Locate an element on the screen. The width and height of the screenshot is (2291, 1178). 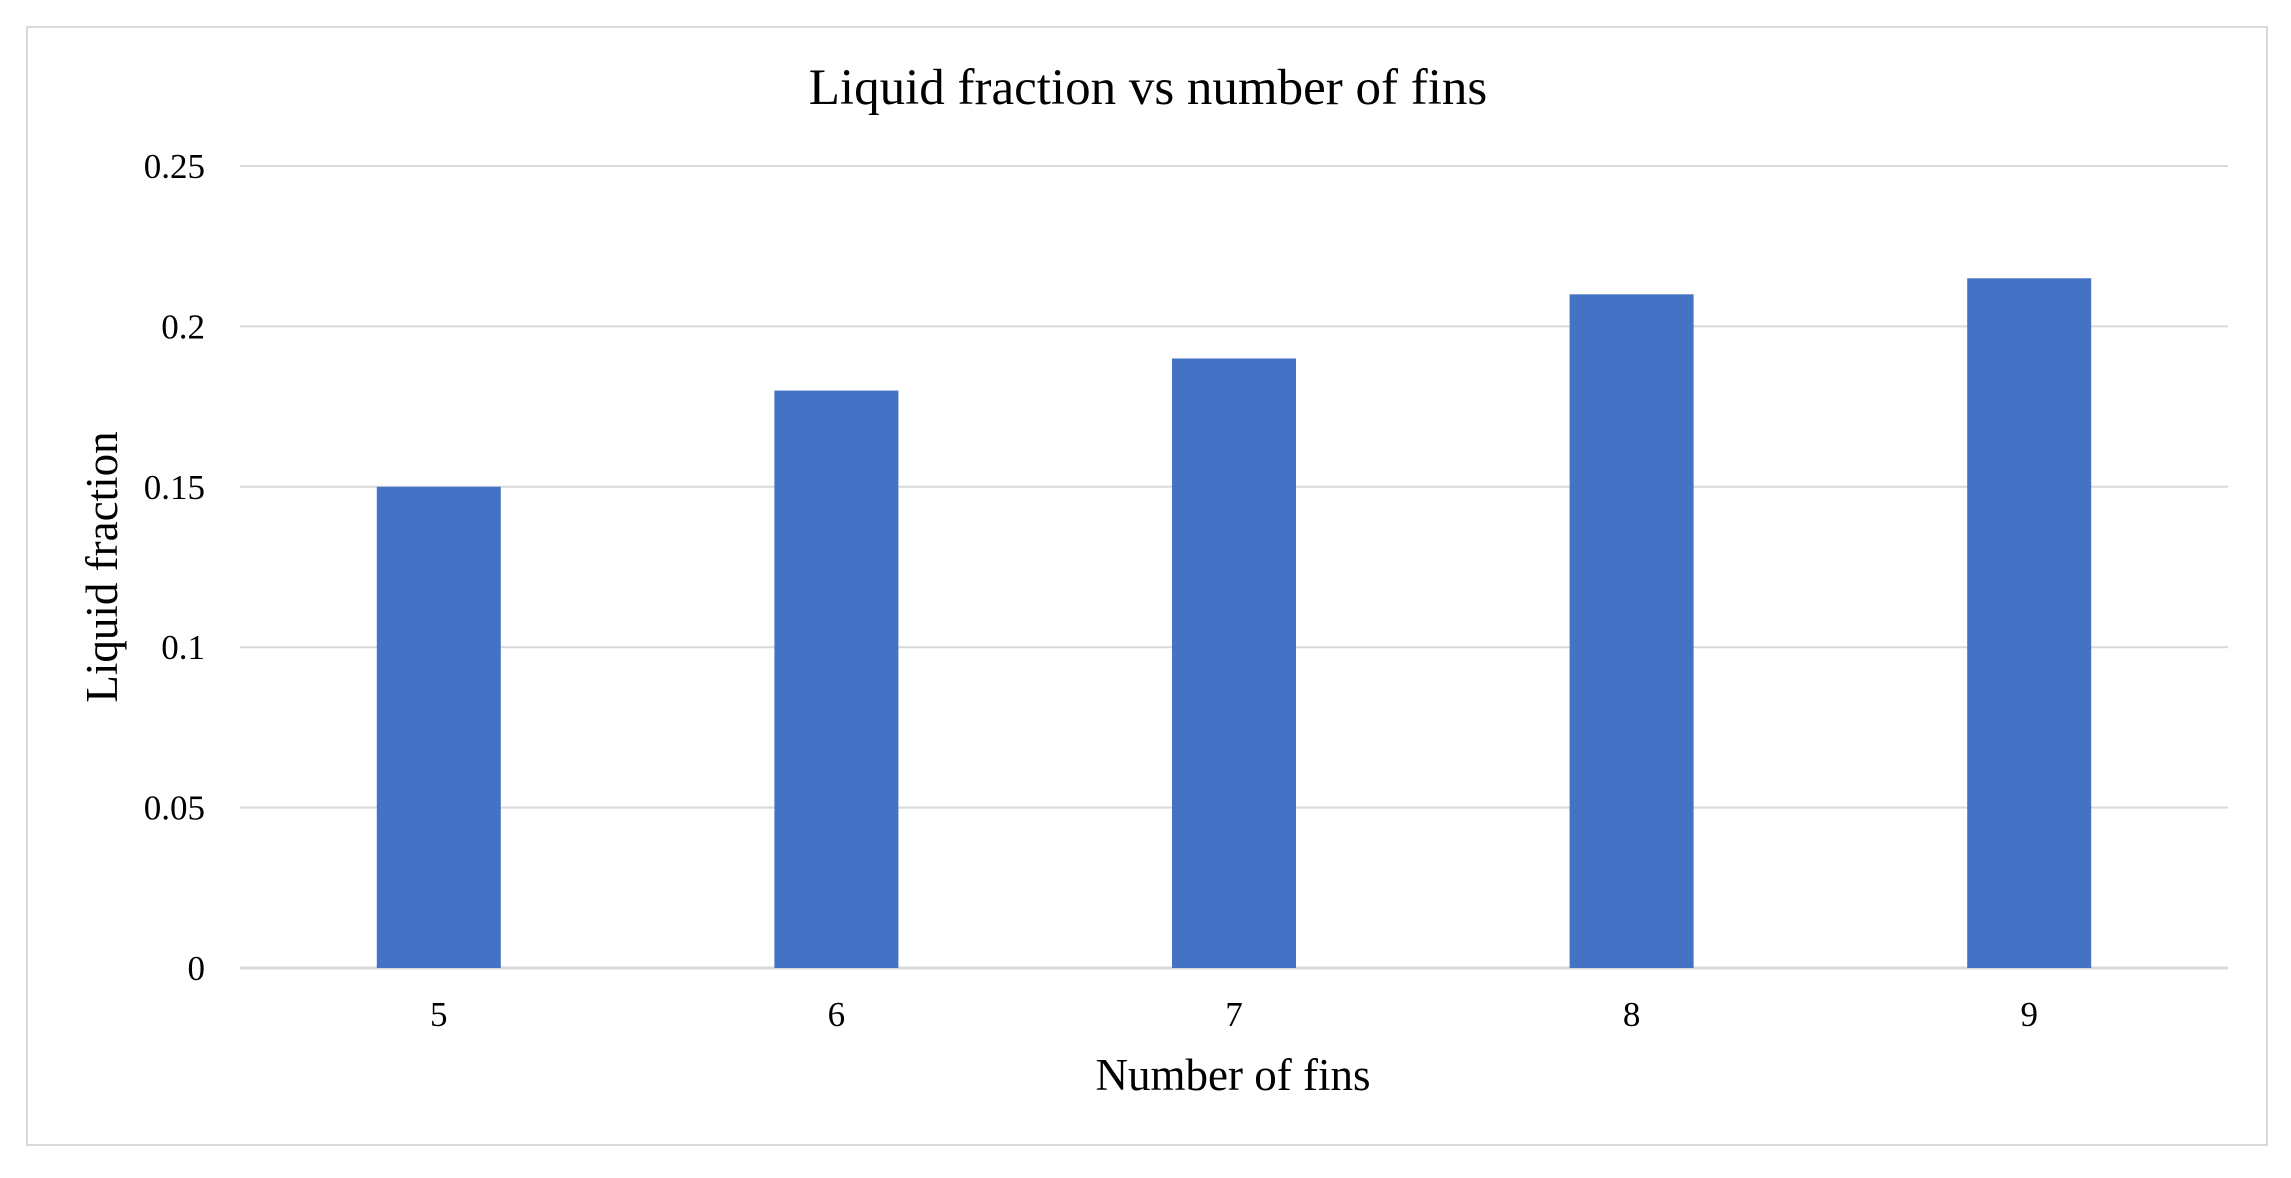
x-tick-label: 5 is located at coordinates (439, 1014).